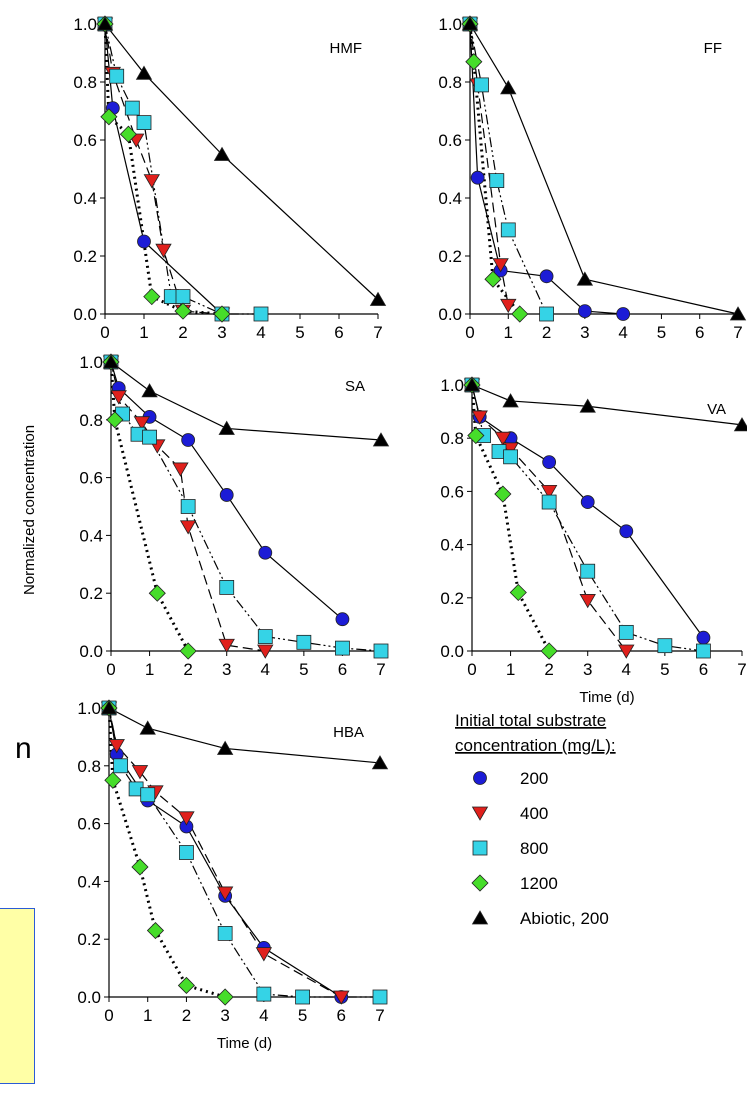 The image size is (747, 1093). I want to click on panel-ff: 0 1 2 3 4 5 6 7 0.0 0.2 0.4 0.6 0.8 1.0 FF, so click(592, 178).